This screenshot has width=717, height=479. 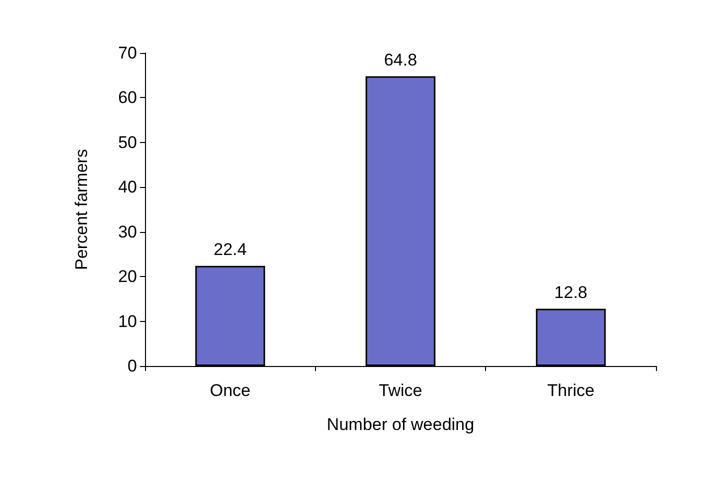 I want to click on data-label: 22.4, so click(x=230, y=249).